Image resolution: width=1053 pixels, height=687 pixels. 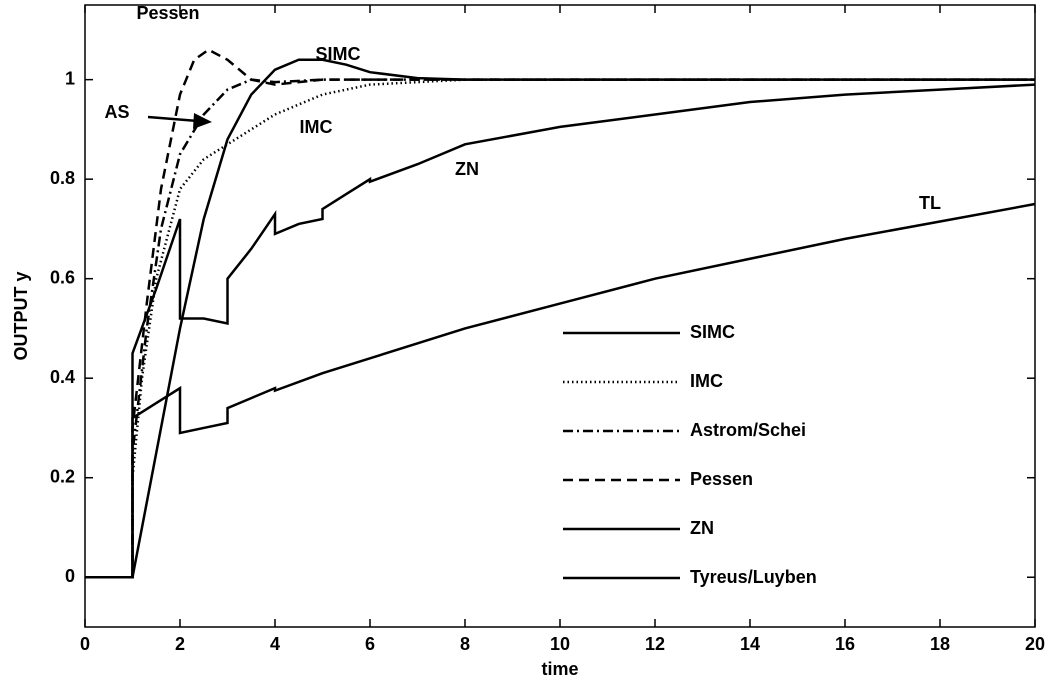 I want to click on y-axis-label: OUTPUT y, so click(x=21, y=315).